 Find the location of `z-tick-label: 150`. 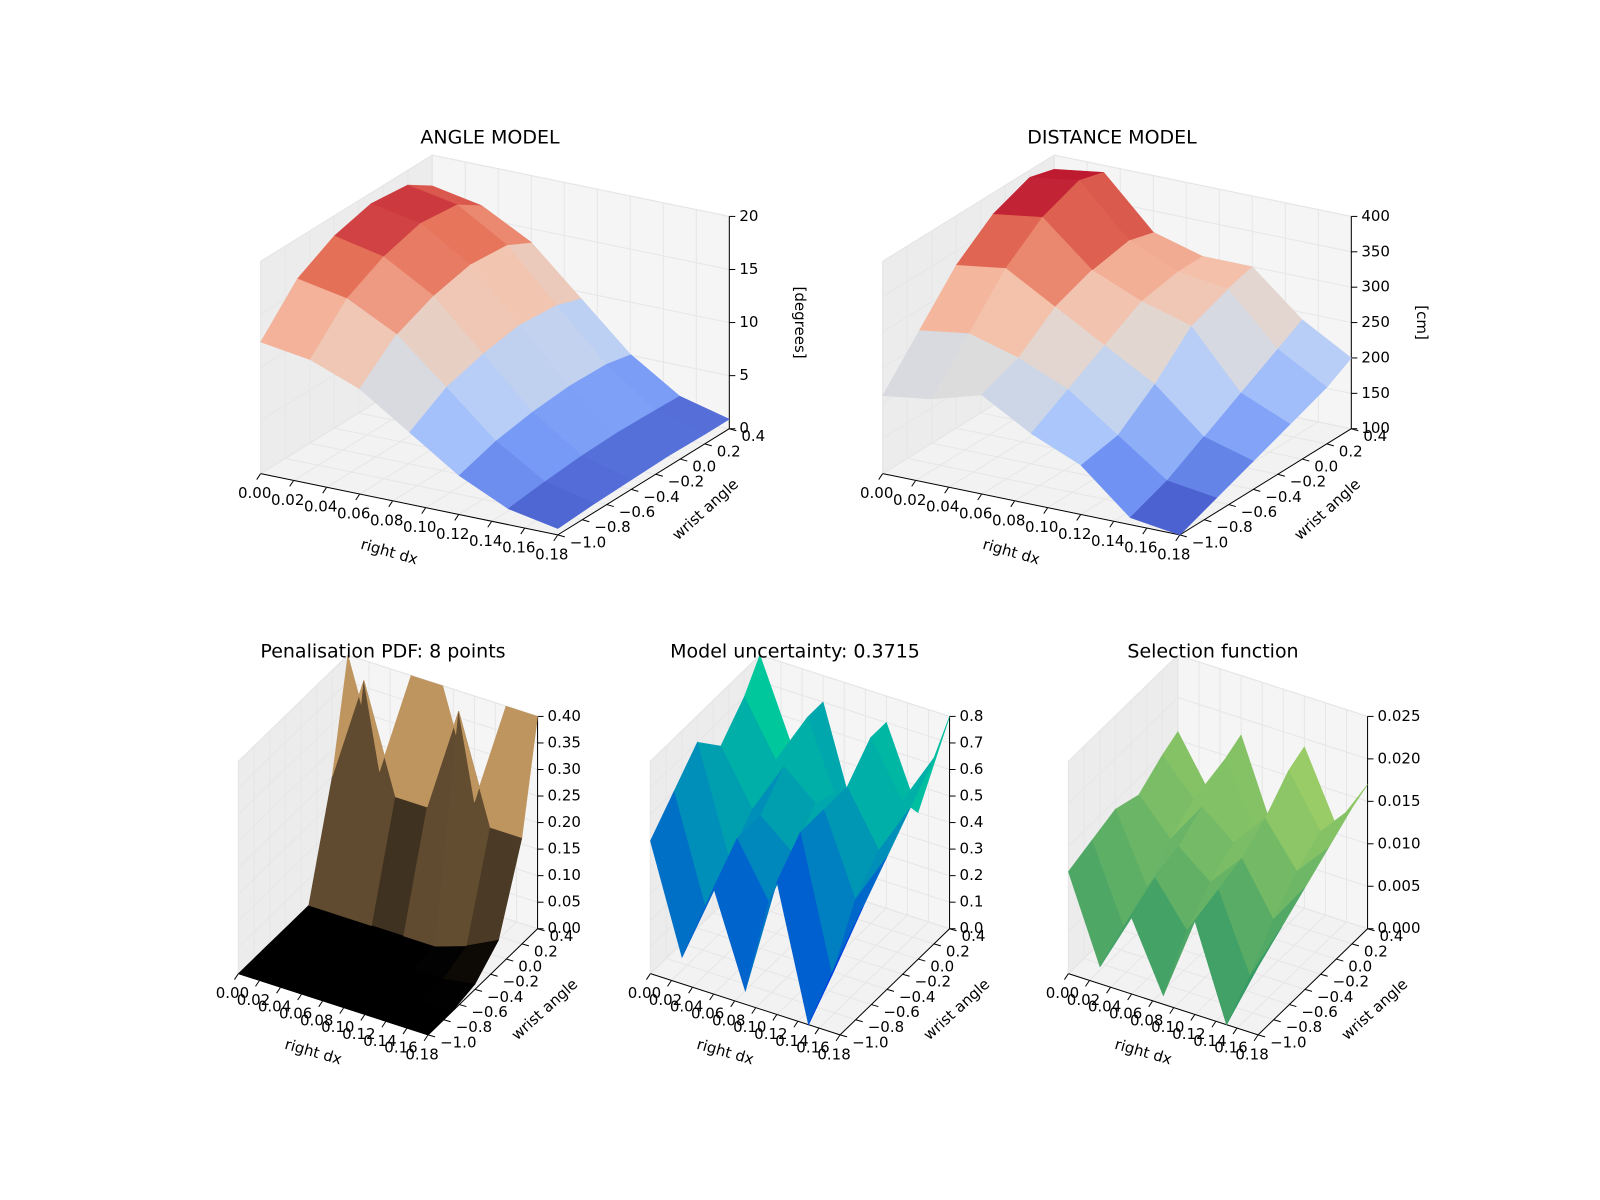

z-tick-label: 150 is located at coordinates (1375, 393).